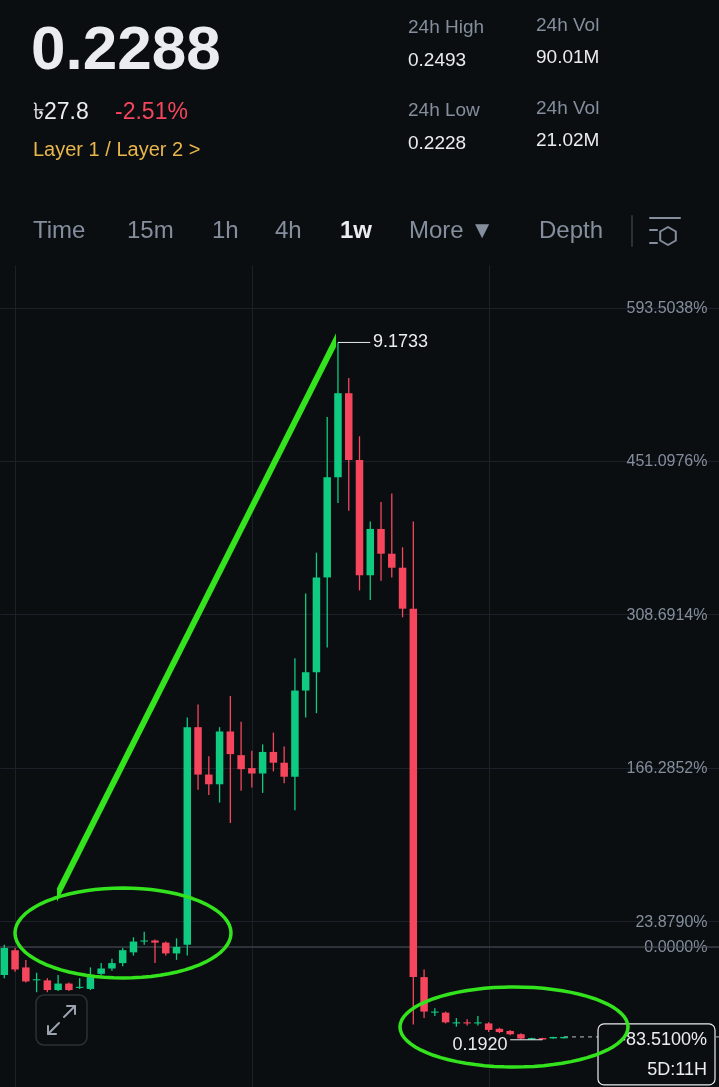 Image resolution: width=719 pixels, height=1087 pixels. Describe the element at coordinates (150, 229) in the screenshot. I see `text: 15m` at that location.